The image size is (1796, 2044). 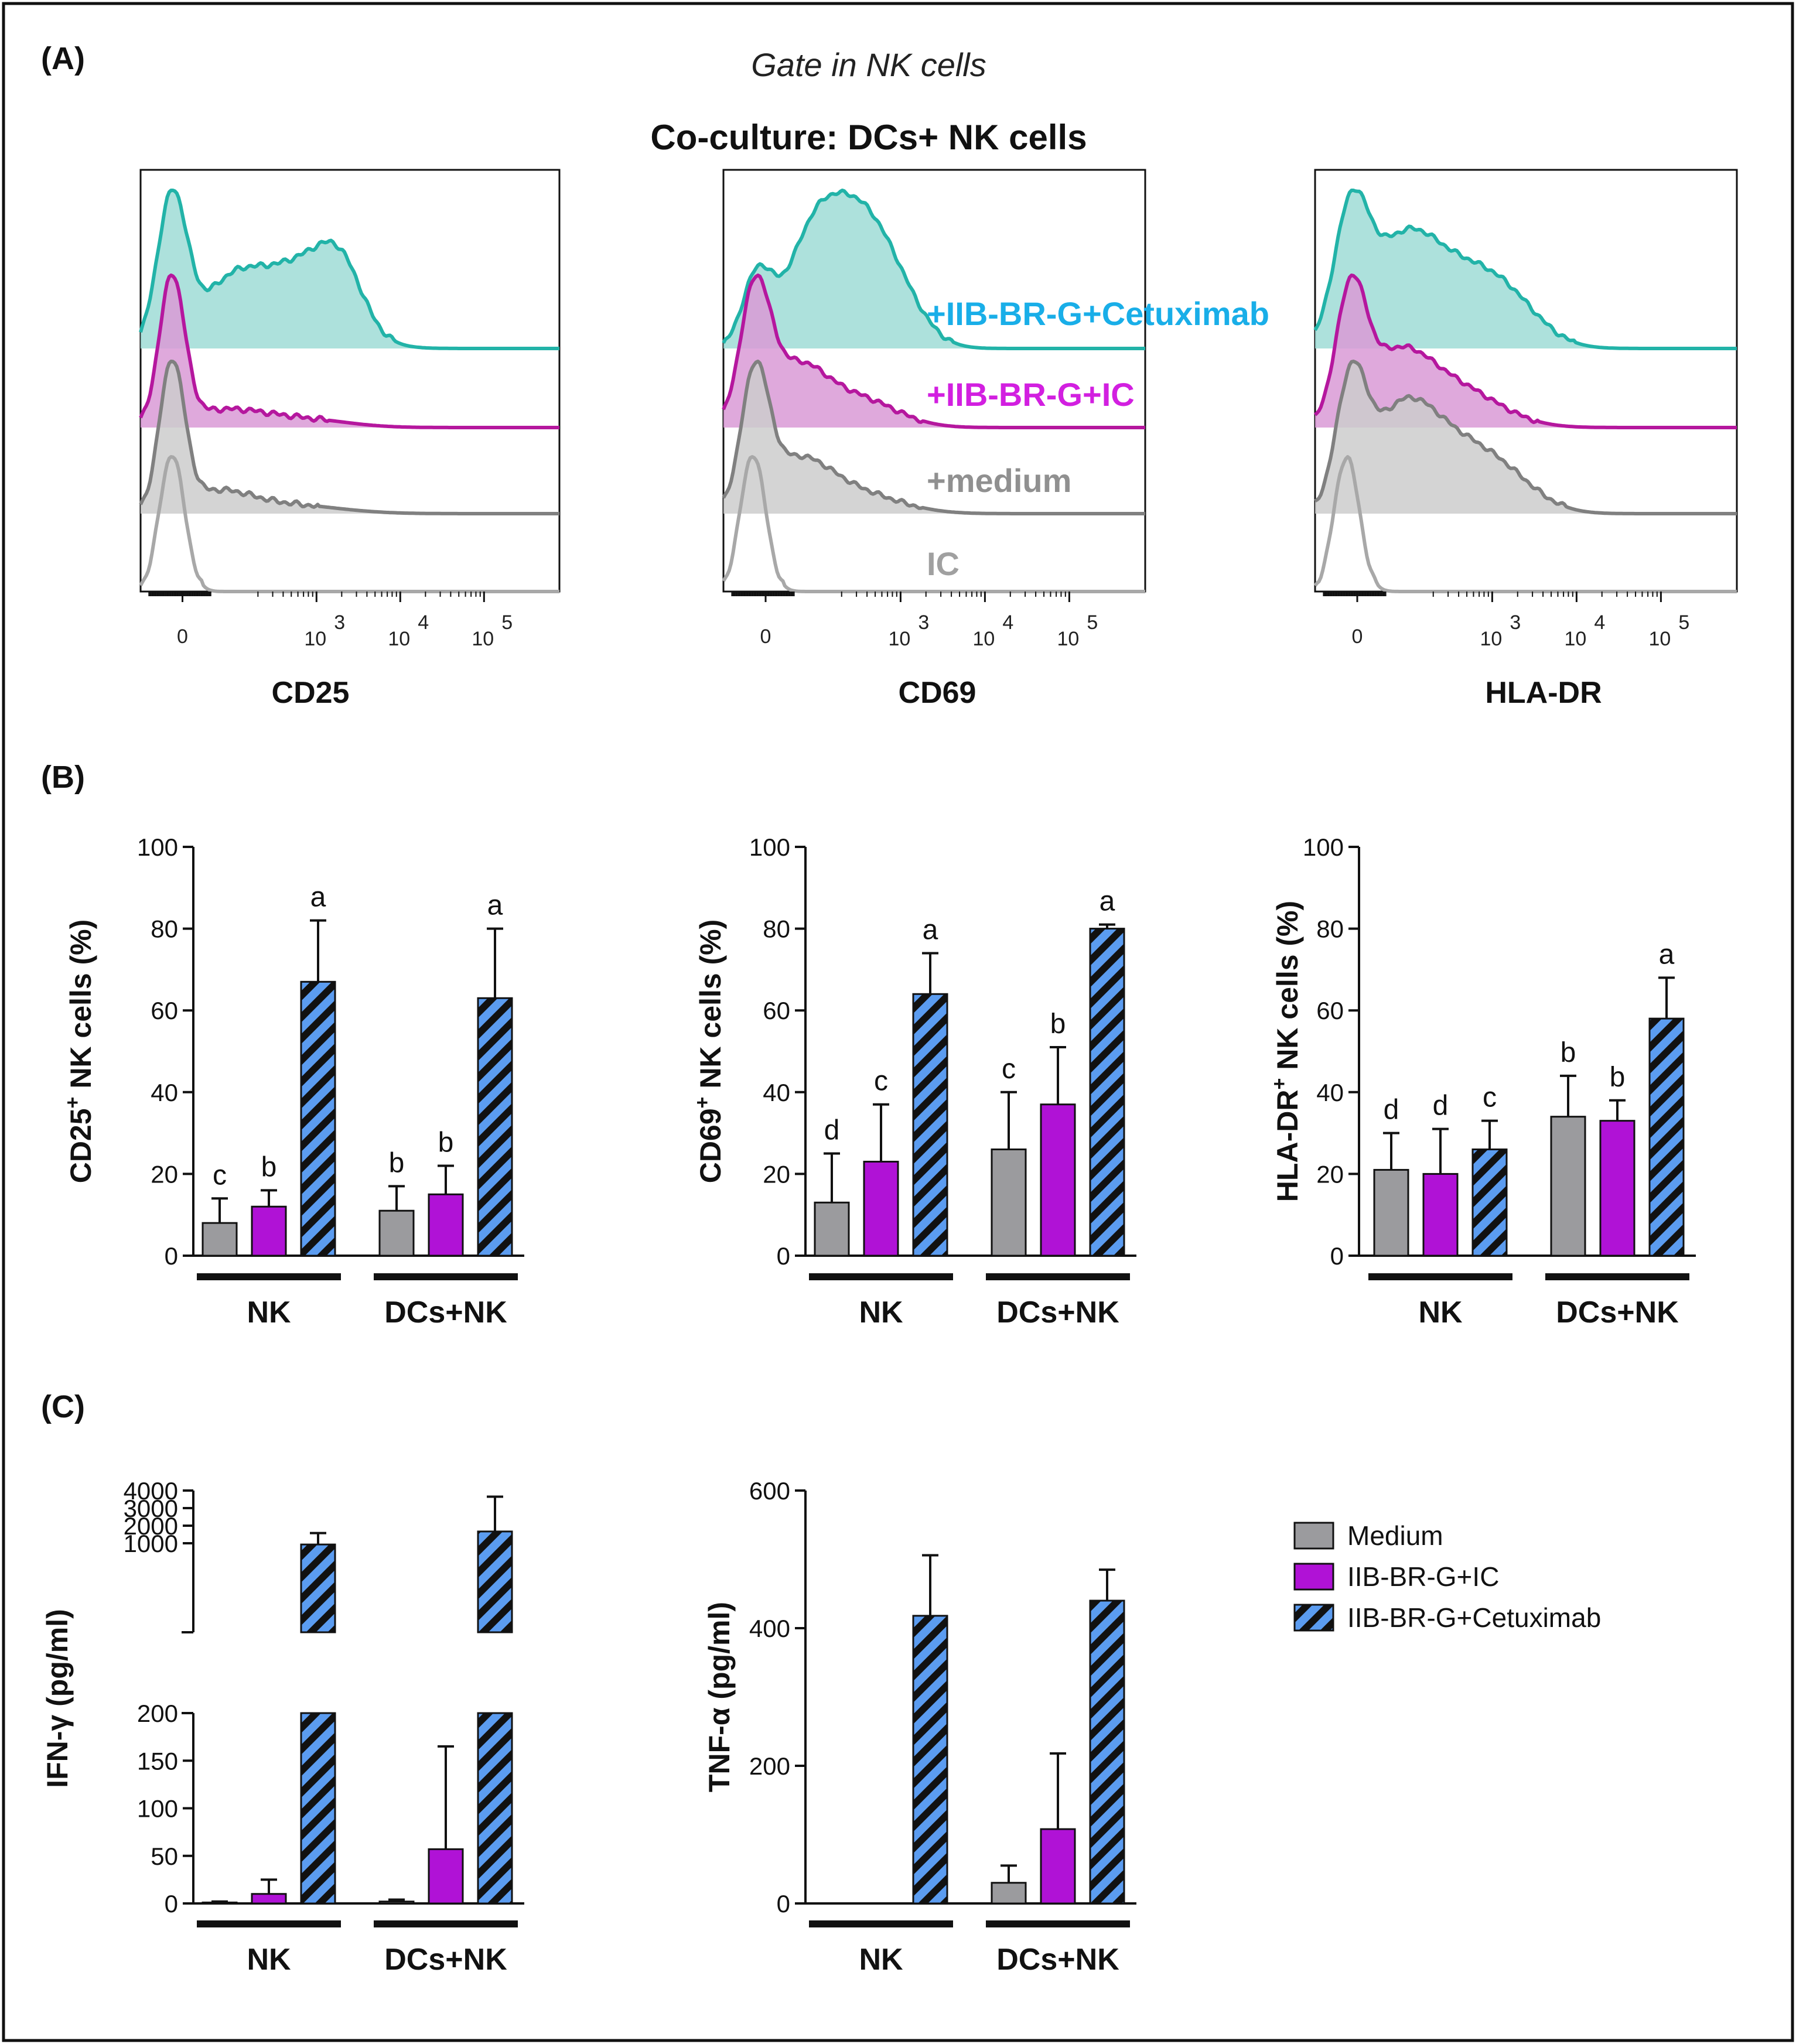 What do you see at coordinates (495, 1808) in the screenshot?
I see `bar-cetuximab-dcs-nk-lower` at bounding box center [495, 1808].